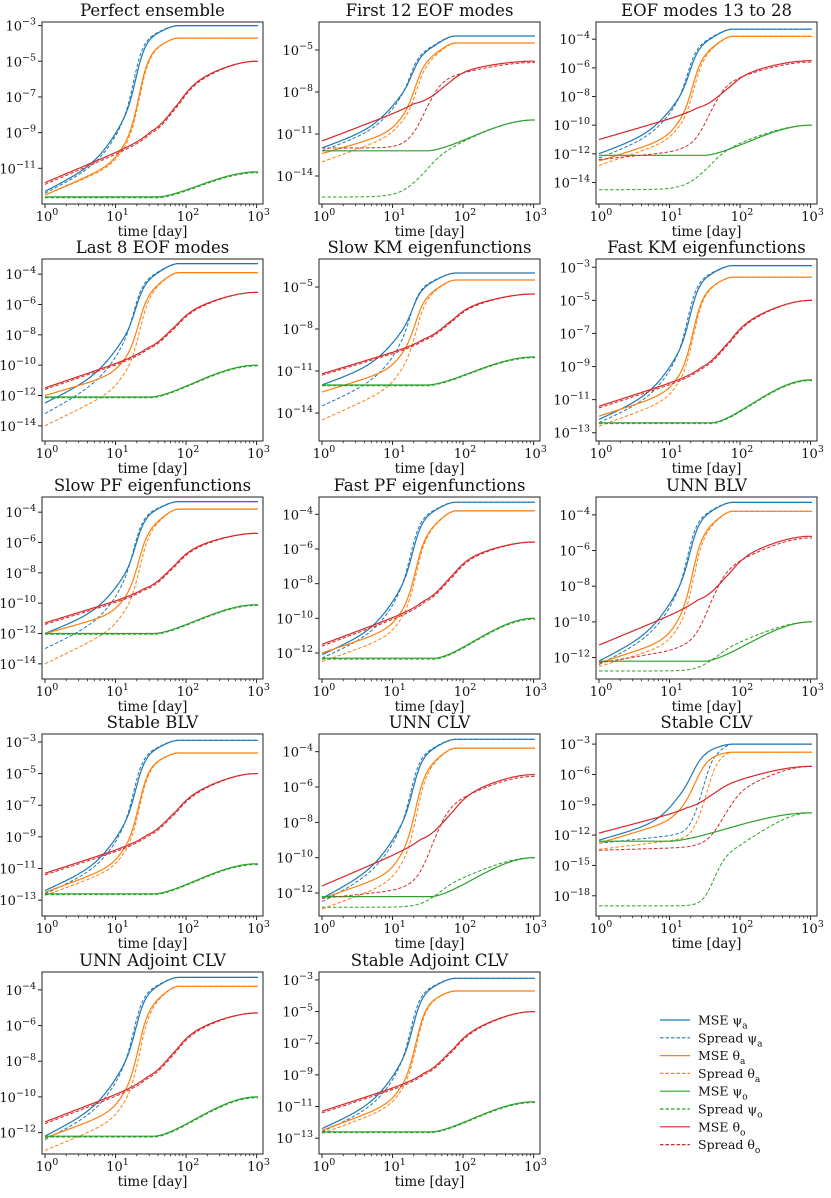  What do you see at coordinates (723, 1093) in the screenshot?
I see `legend-entry-label: MSE ψo` at bounding box center [723, 1093].